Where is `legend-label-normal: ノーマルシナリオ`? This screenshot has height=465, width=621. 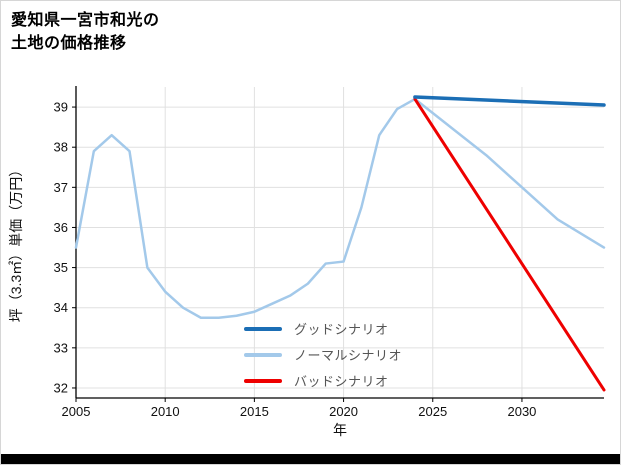 legend-label-normal: ノーマルシナリオ is located at coordinates (348, 355).